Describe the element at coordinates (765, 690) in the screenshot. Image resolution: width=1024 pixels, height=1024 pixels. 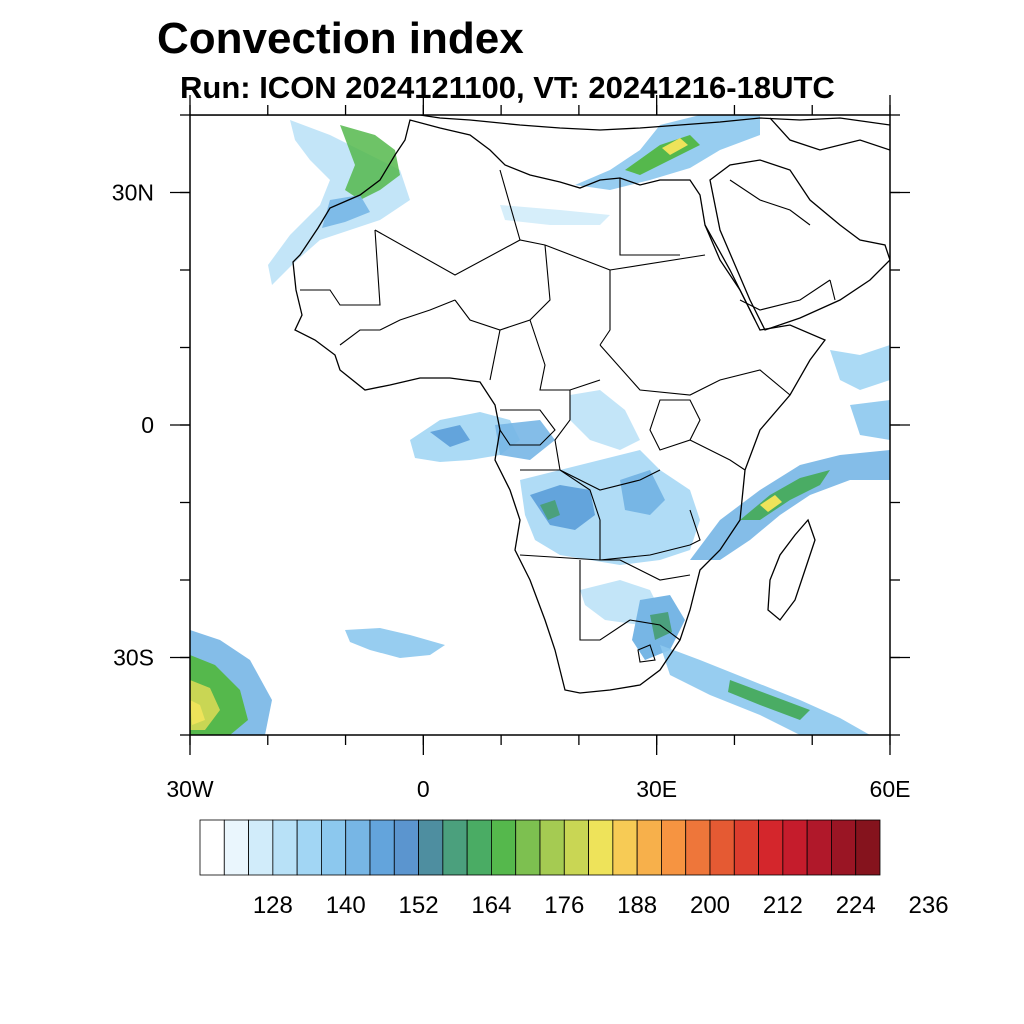
I see `convection-area-southeast` at that location.